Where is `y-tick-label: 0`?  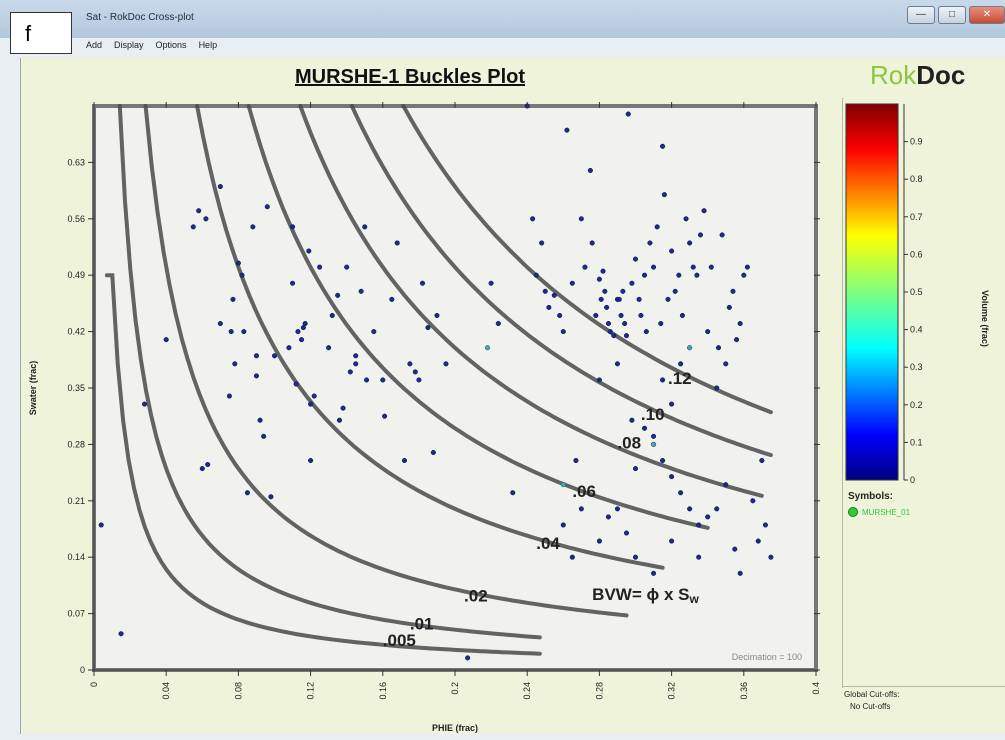
y-tick-label: 0 is located at coordinates (82, 670).